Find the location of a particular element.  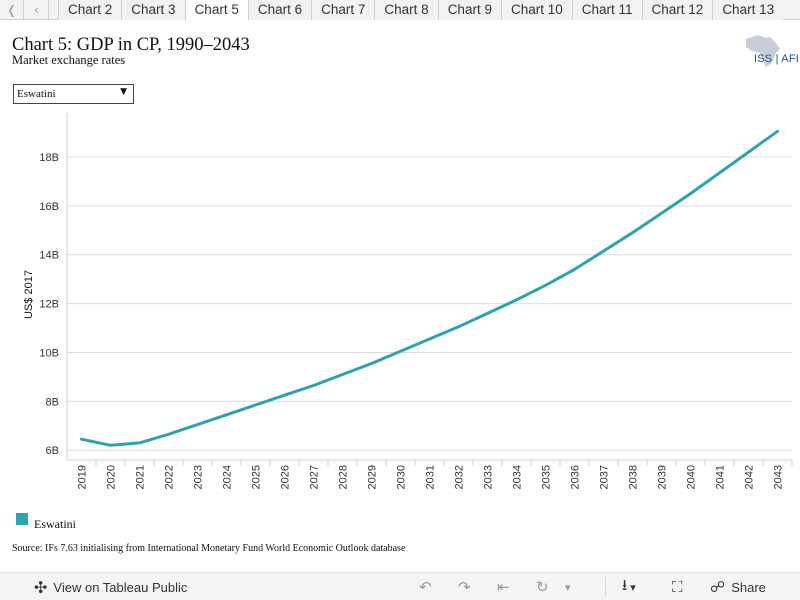

x-tick-label: 2036 is located at coordinates (576, 477).